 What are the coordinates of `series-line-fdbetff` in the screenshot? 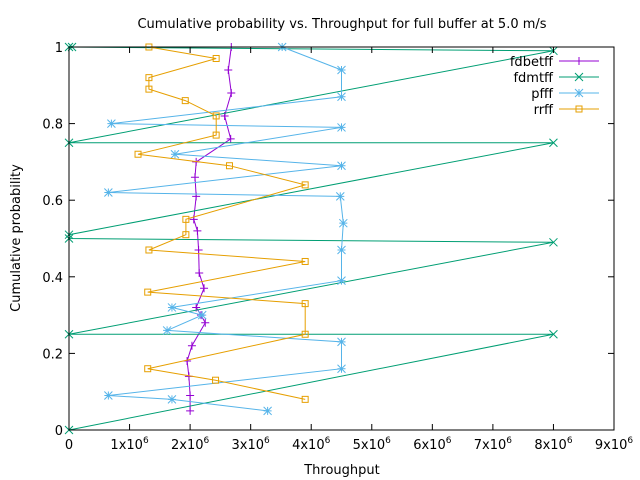 It's located at (209, 228).